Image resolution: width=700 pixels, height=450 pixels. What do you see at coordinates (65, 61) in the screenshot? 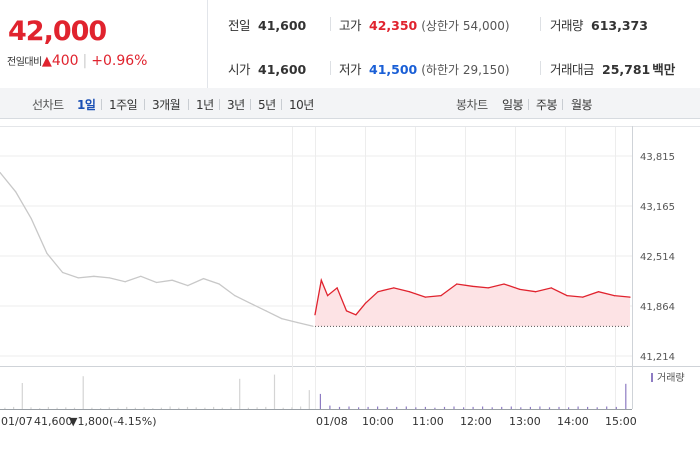
I see `change-value: 400` at bounding box center [65, 61].